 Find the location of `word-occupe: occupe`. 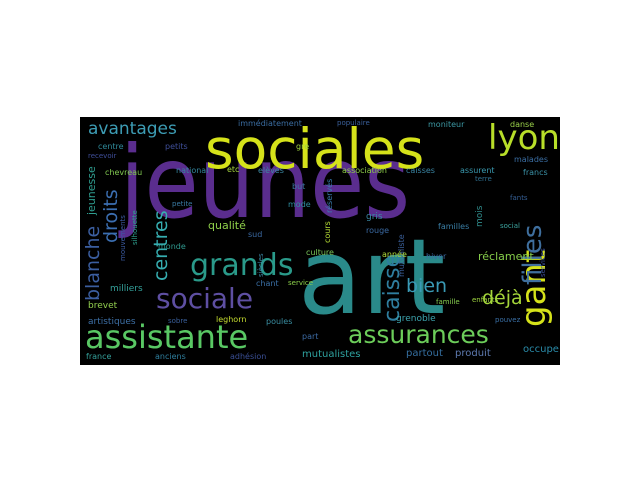

word-occupe: occupe is located at coordinates (541, 349).